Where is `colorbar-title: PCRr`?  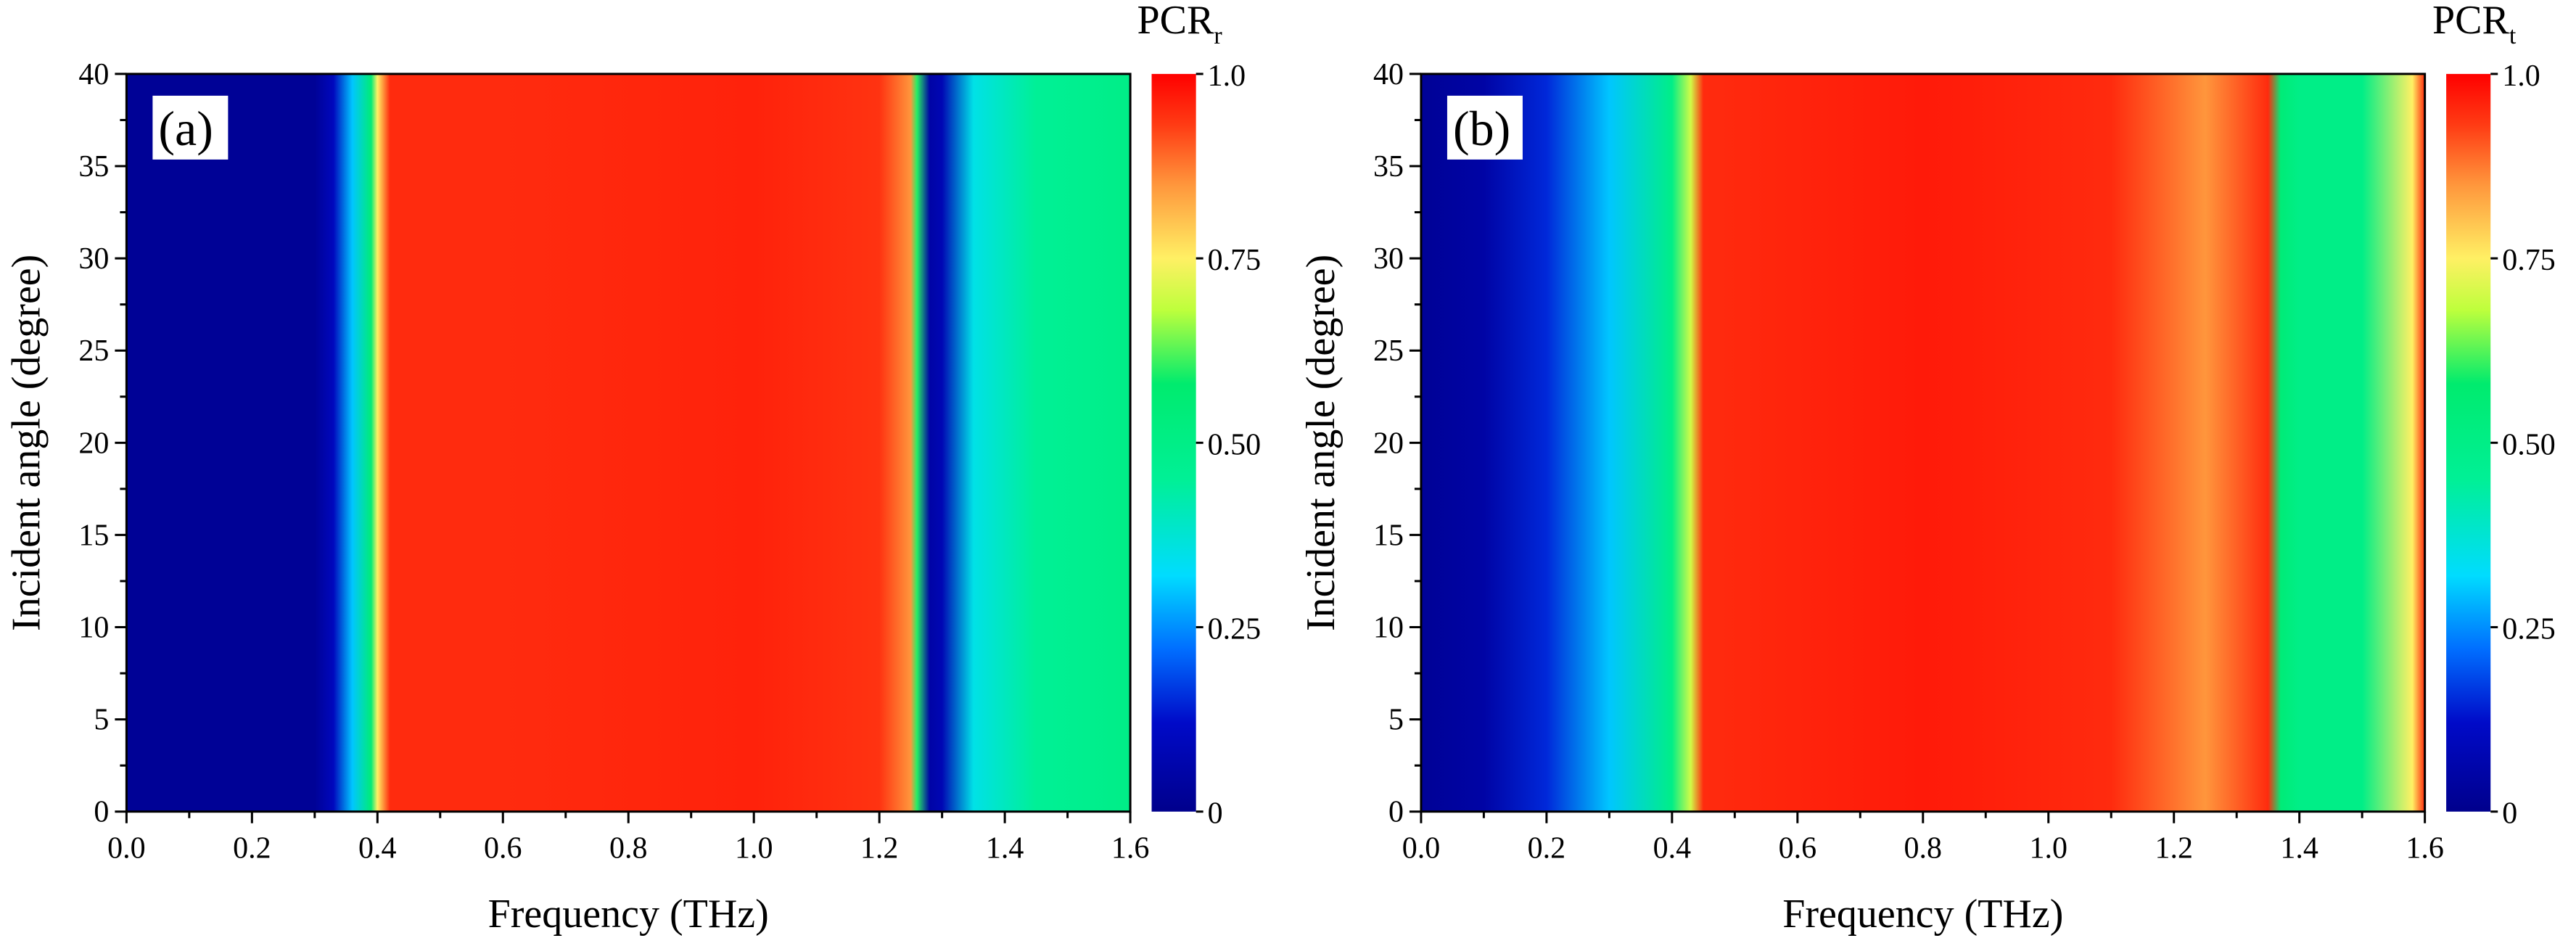 colorbar-title: PCRr is located at coordinates (1180, 24).